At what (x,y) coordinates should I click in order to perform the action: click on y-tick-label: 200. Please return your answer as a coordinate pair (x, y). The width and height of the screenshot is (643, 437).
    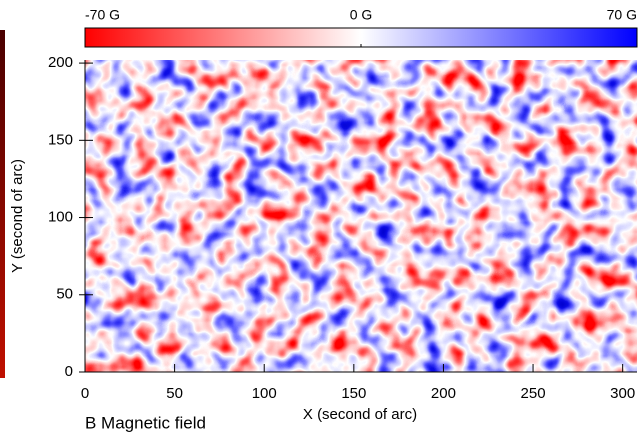
    Looking at the image, I should click on (60, 62).